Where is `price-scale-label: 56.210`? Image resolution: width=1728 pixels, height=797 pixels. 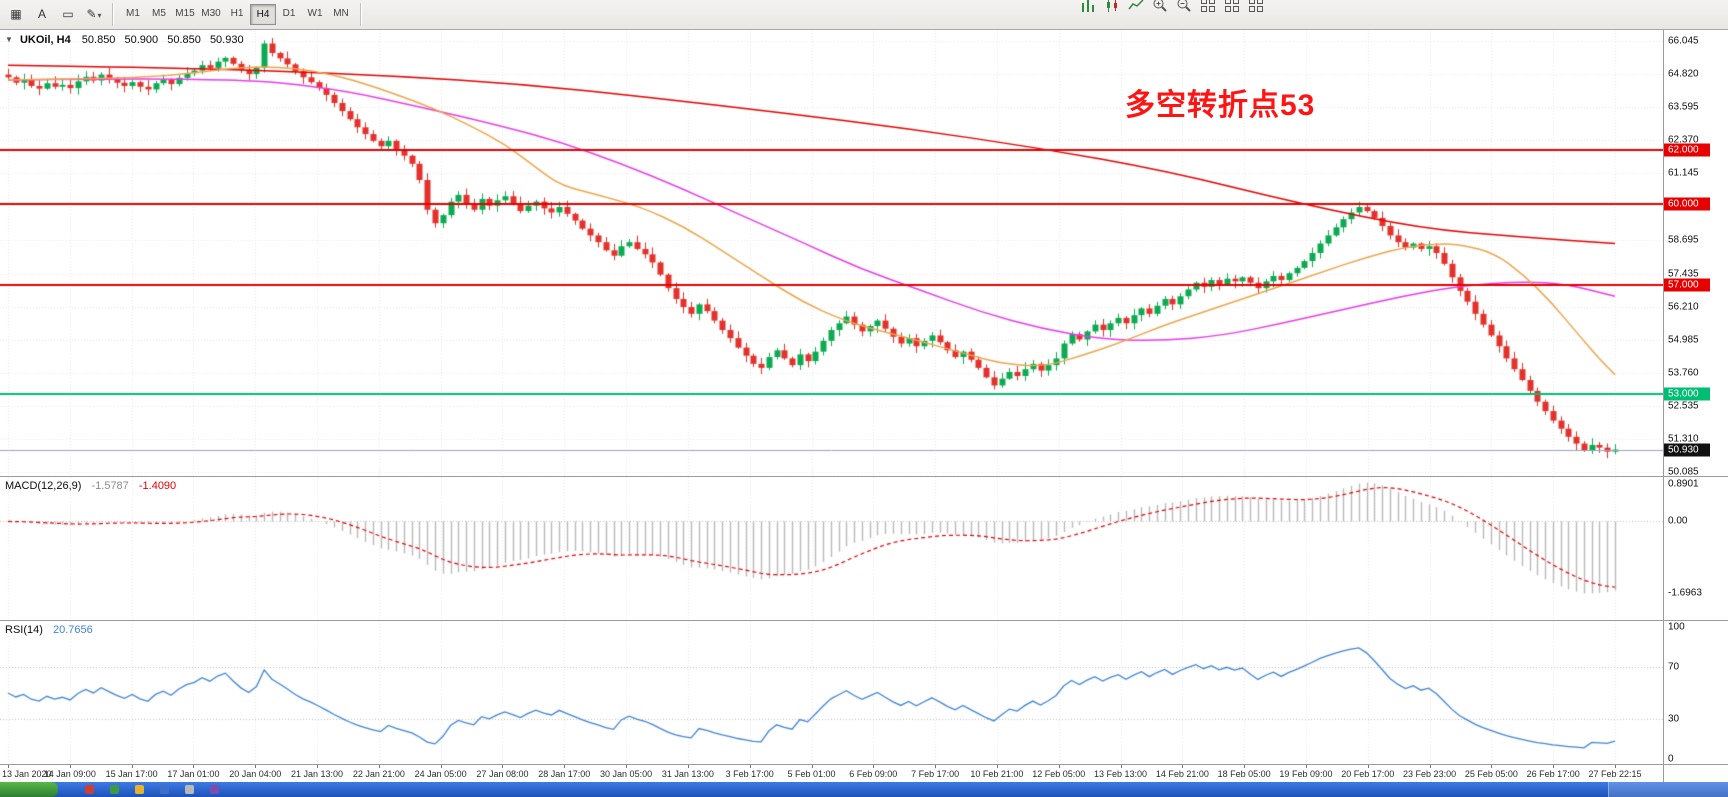
price-scale-label: 56.210 is located at coordinates (1683, 307).